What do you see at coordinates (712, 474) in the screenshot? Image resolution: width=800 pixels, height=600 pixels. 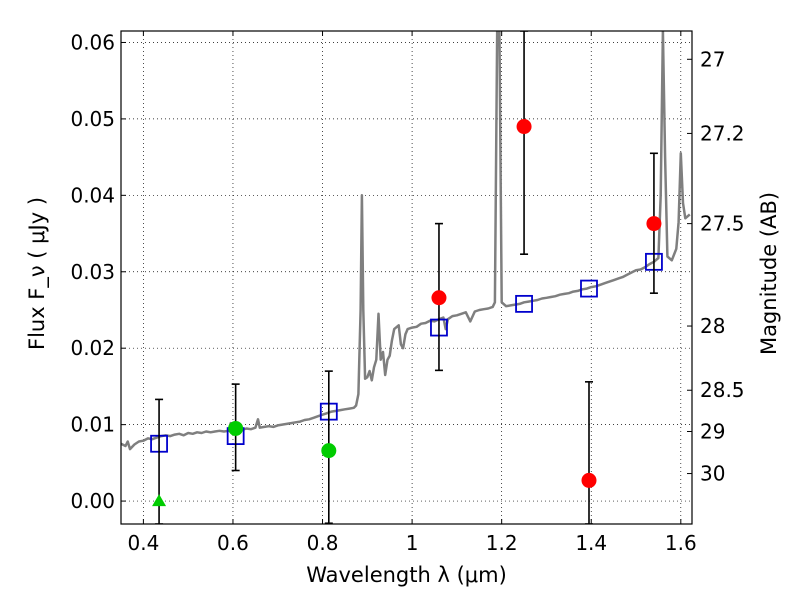 I see `right-tick-label: 30` at bounding box center [712, 474].